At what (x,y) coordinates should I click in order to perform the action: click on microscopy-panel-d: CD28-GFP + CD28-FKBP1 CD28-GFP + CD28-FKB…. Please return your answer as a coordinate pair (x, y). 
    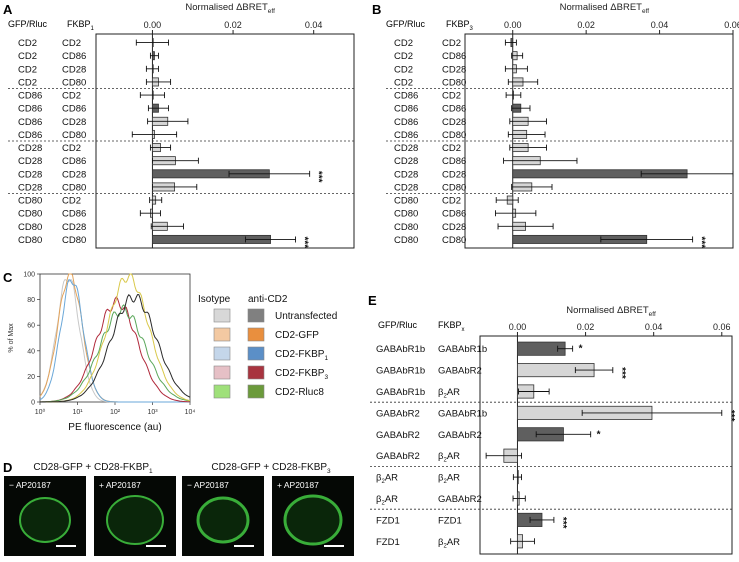
    Looking at the image, I should click on (179, 509).